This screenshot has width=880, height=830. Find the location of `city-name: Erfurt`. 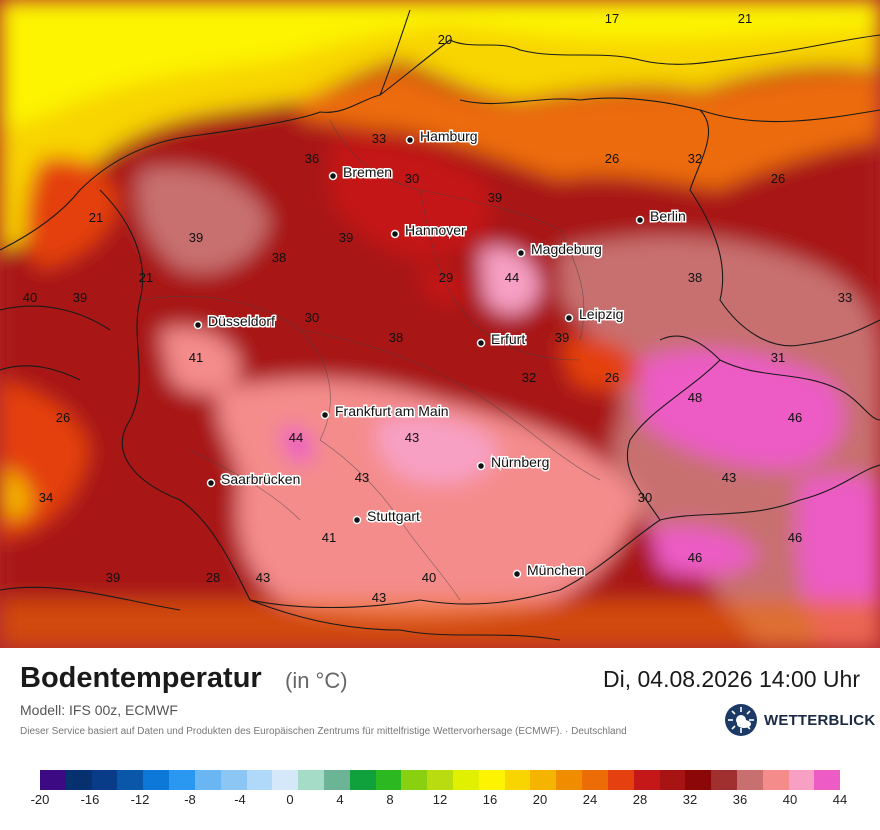

city-name: Erfurt is located at coordinates (508, 339).